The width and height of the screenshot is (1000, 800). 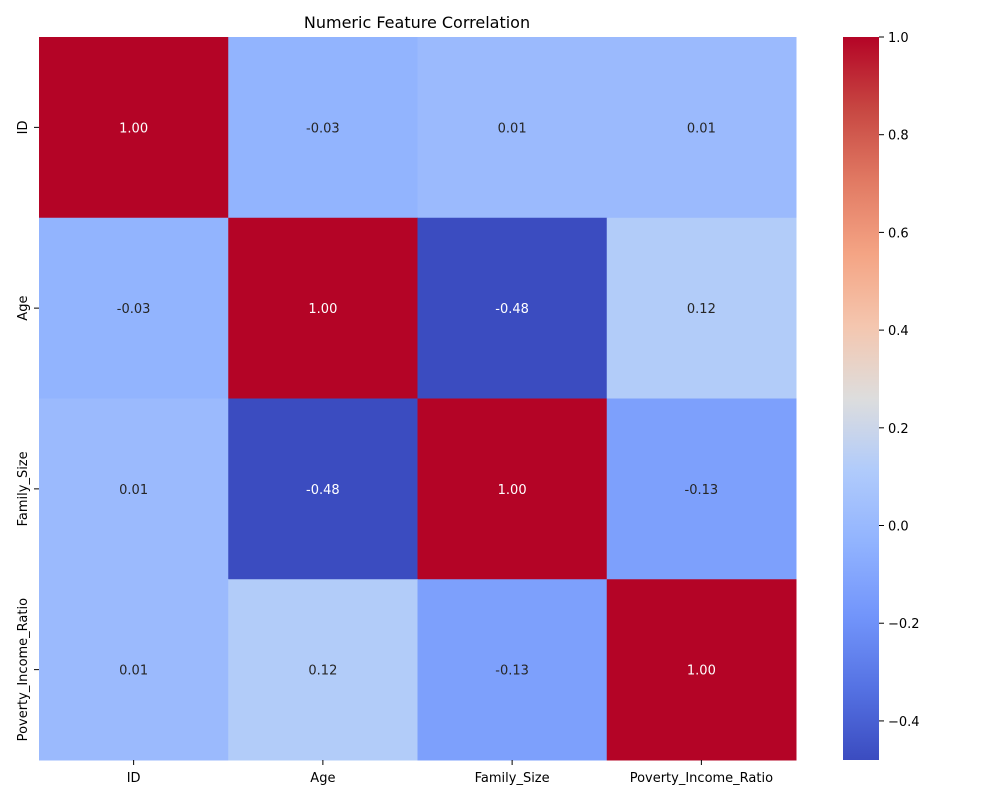 I want to click on x-tick-label: Poverty_Income_Ratio, so click(x=701, y=778).